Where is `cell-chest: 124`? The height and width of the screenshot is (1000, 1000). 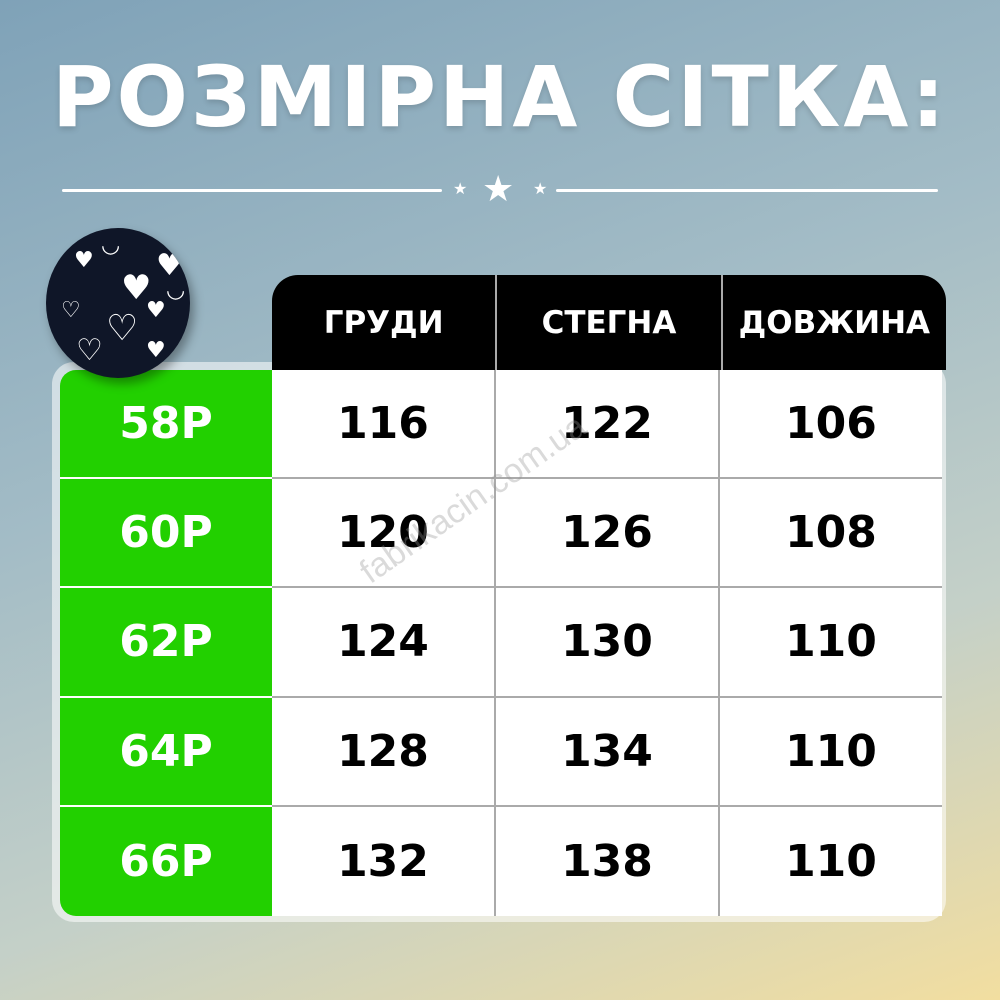
cell-chest: 124 is located at coordinates (384, 642).